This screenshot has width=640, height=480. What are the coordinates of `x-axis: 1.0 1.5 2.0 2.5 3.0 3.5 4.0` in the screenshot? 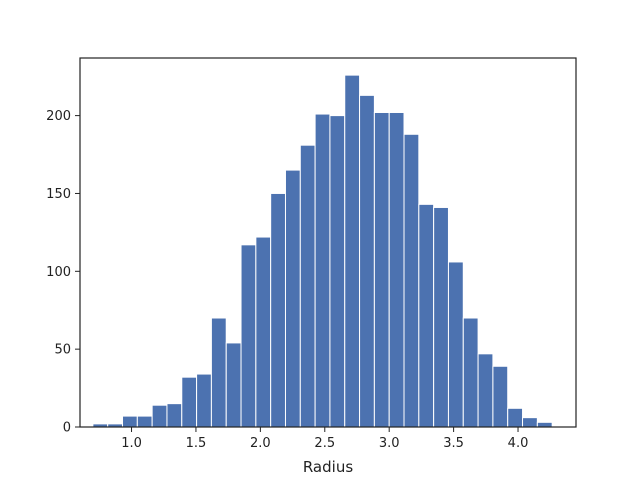 It's located at (324, 439).